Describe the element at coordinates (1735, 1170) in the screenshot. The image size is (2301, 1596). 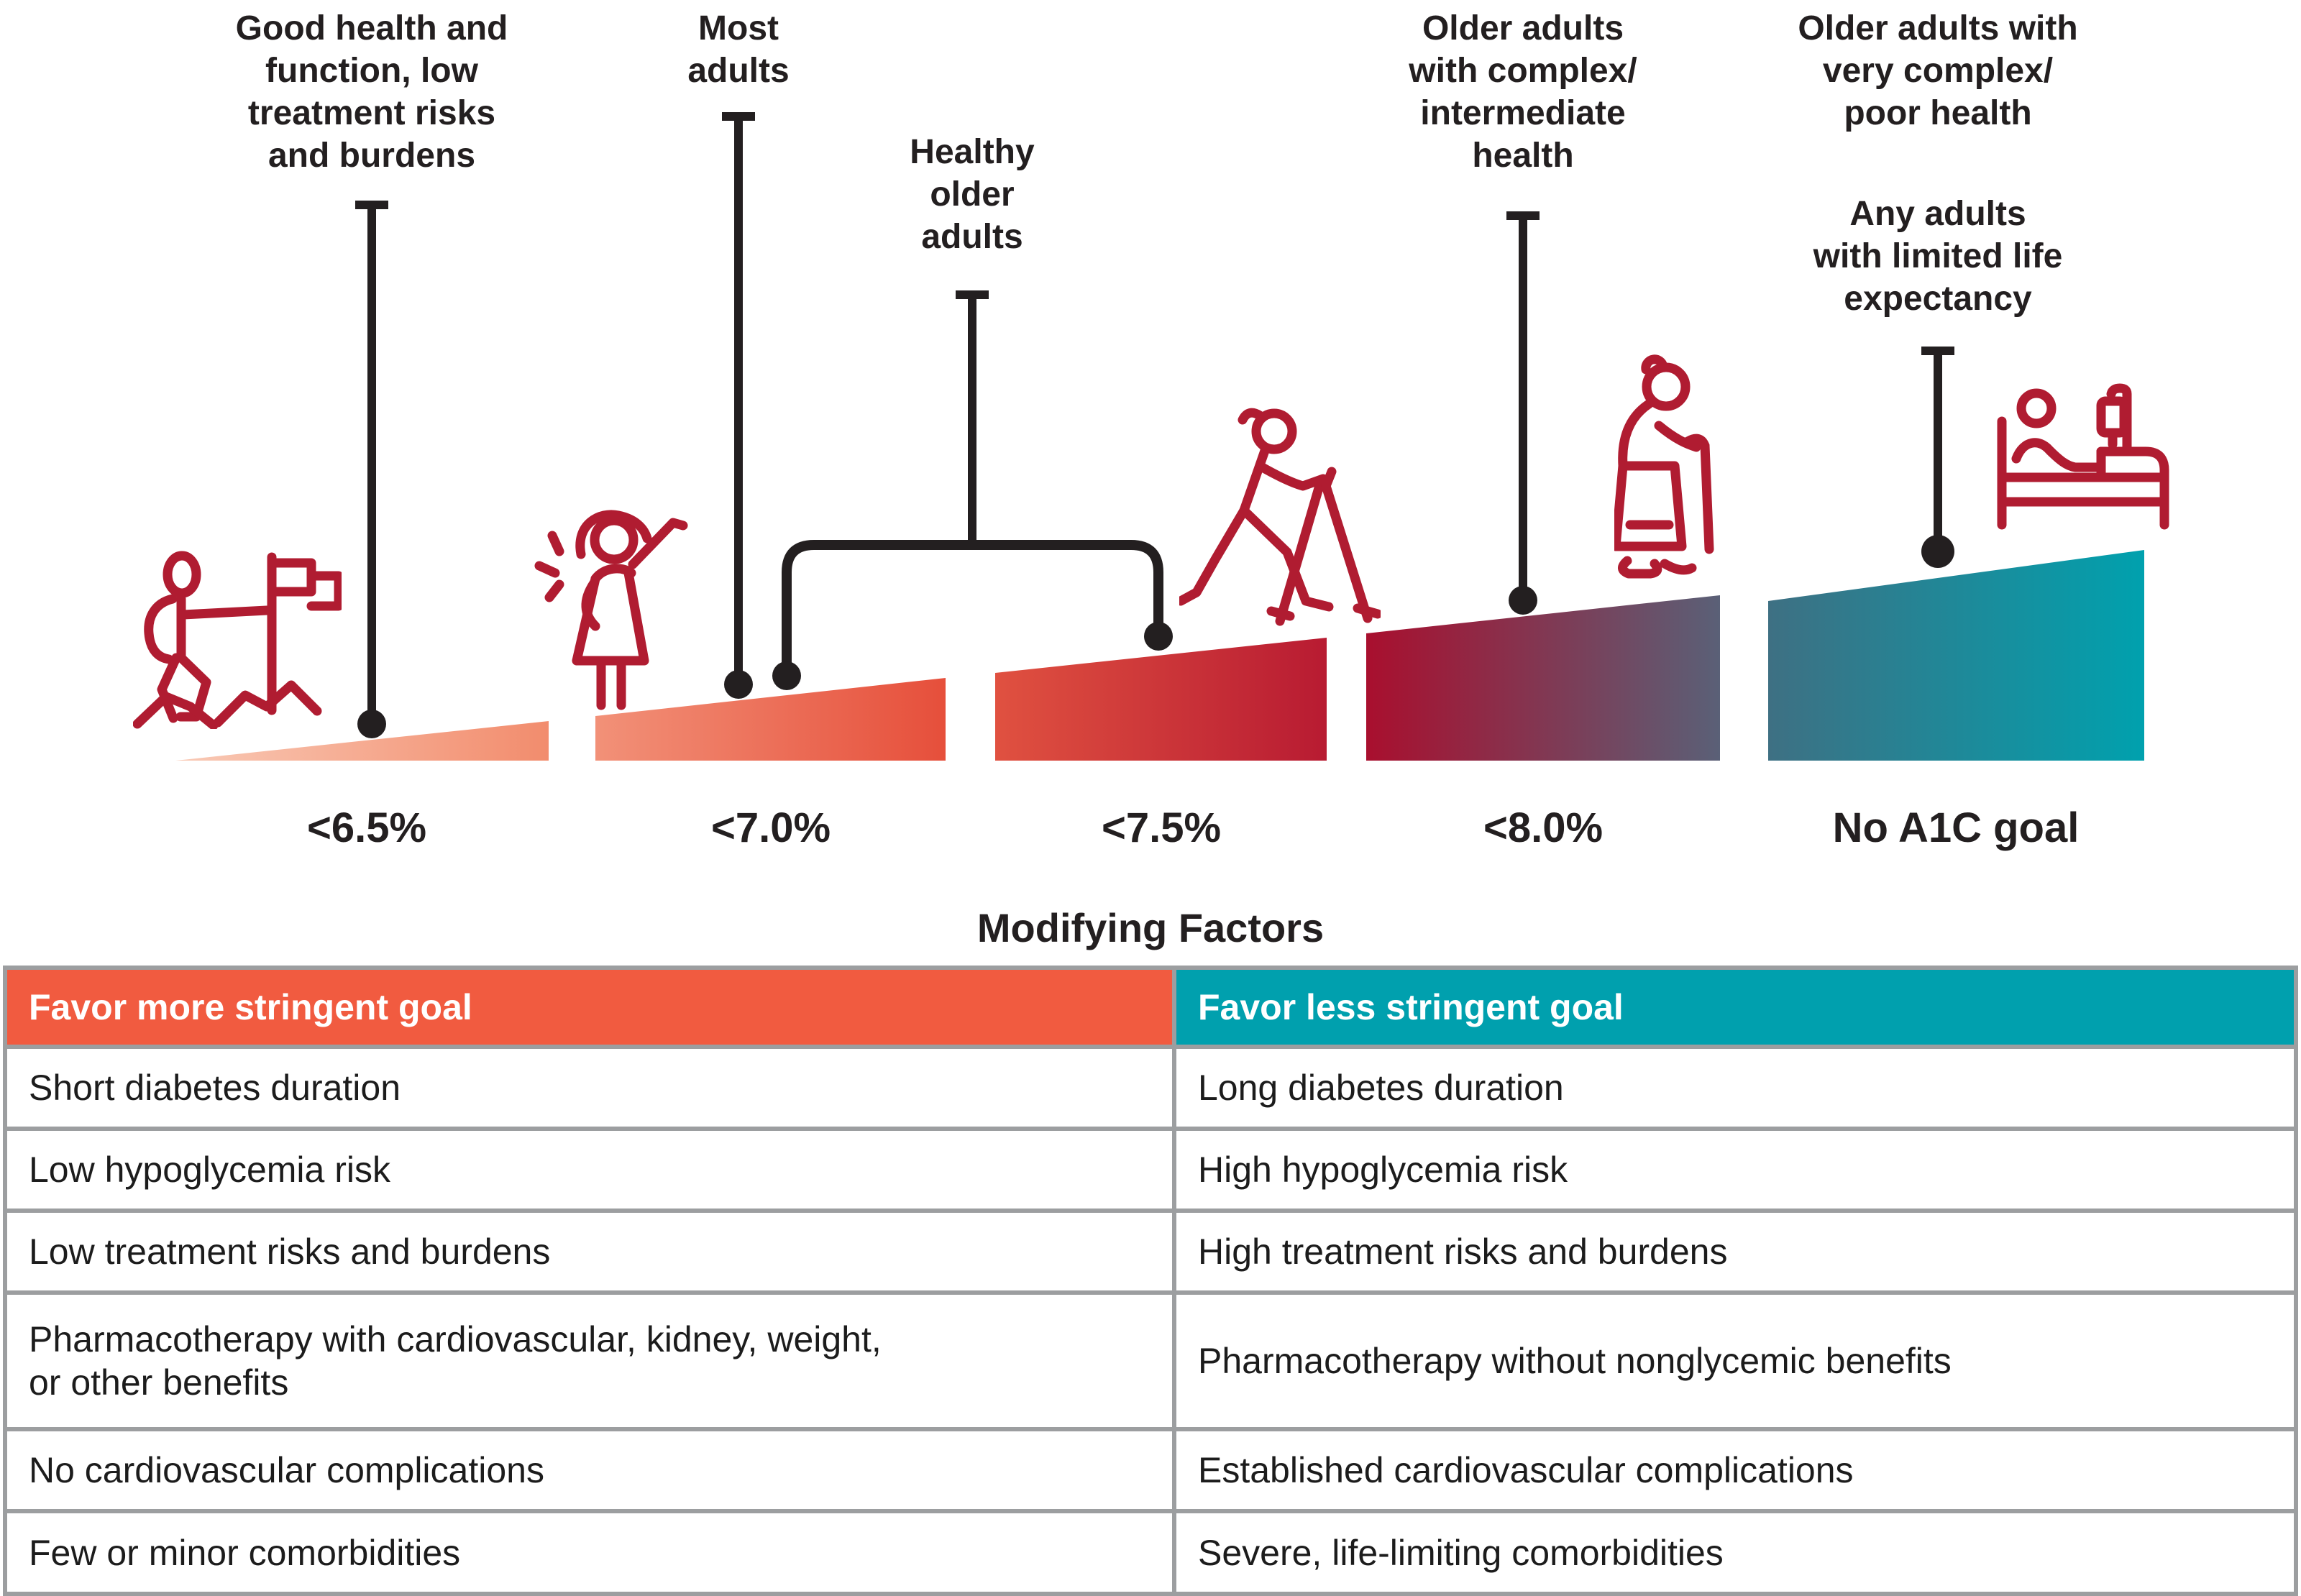
I see `table-cell-row2-right: High hypoglycemia risk` at that location.